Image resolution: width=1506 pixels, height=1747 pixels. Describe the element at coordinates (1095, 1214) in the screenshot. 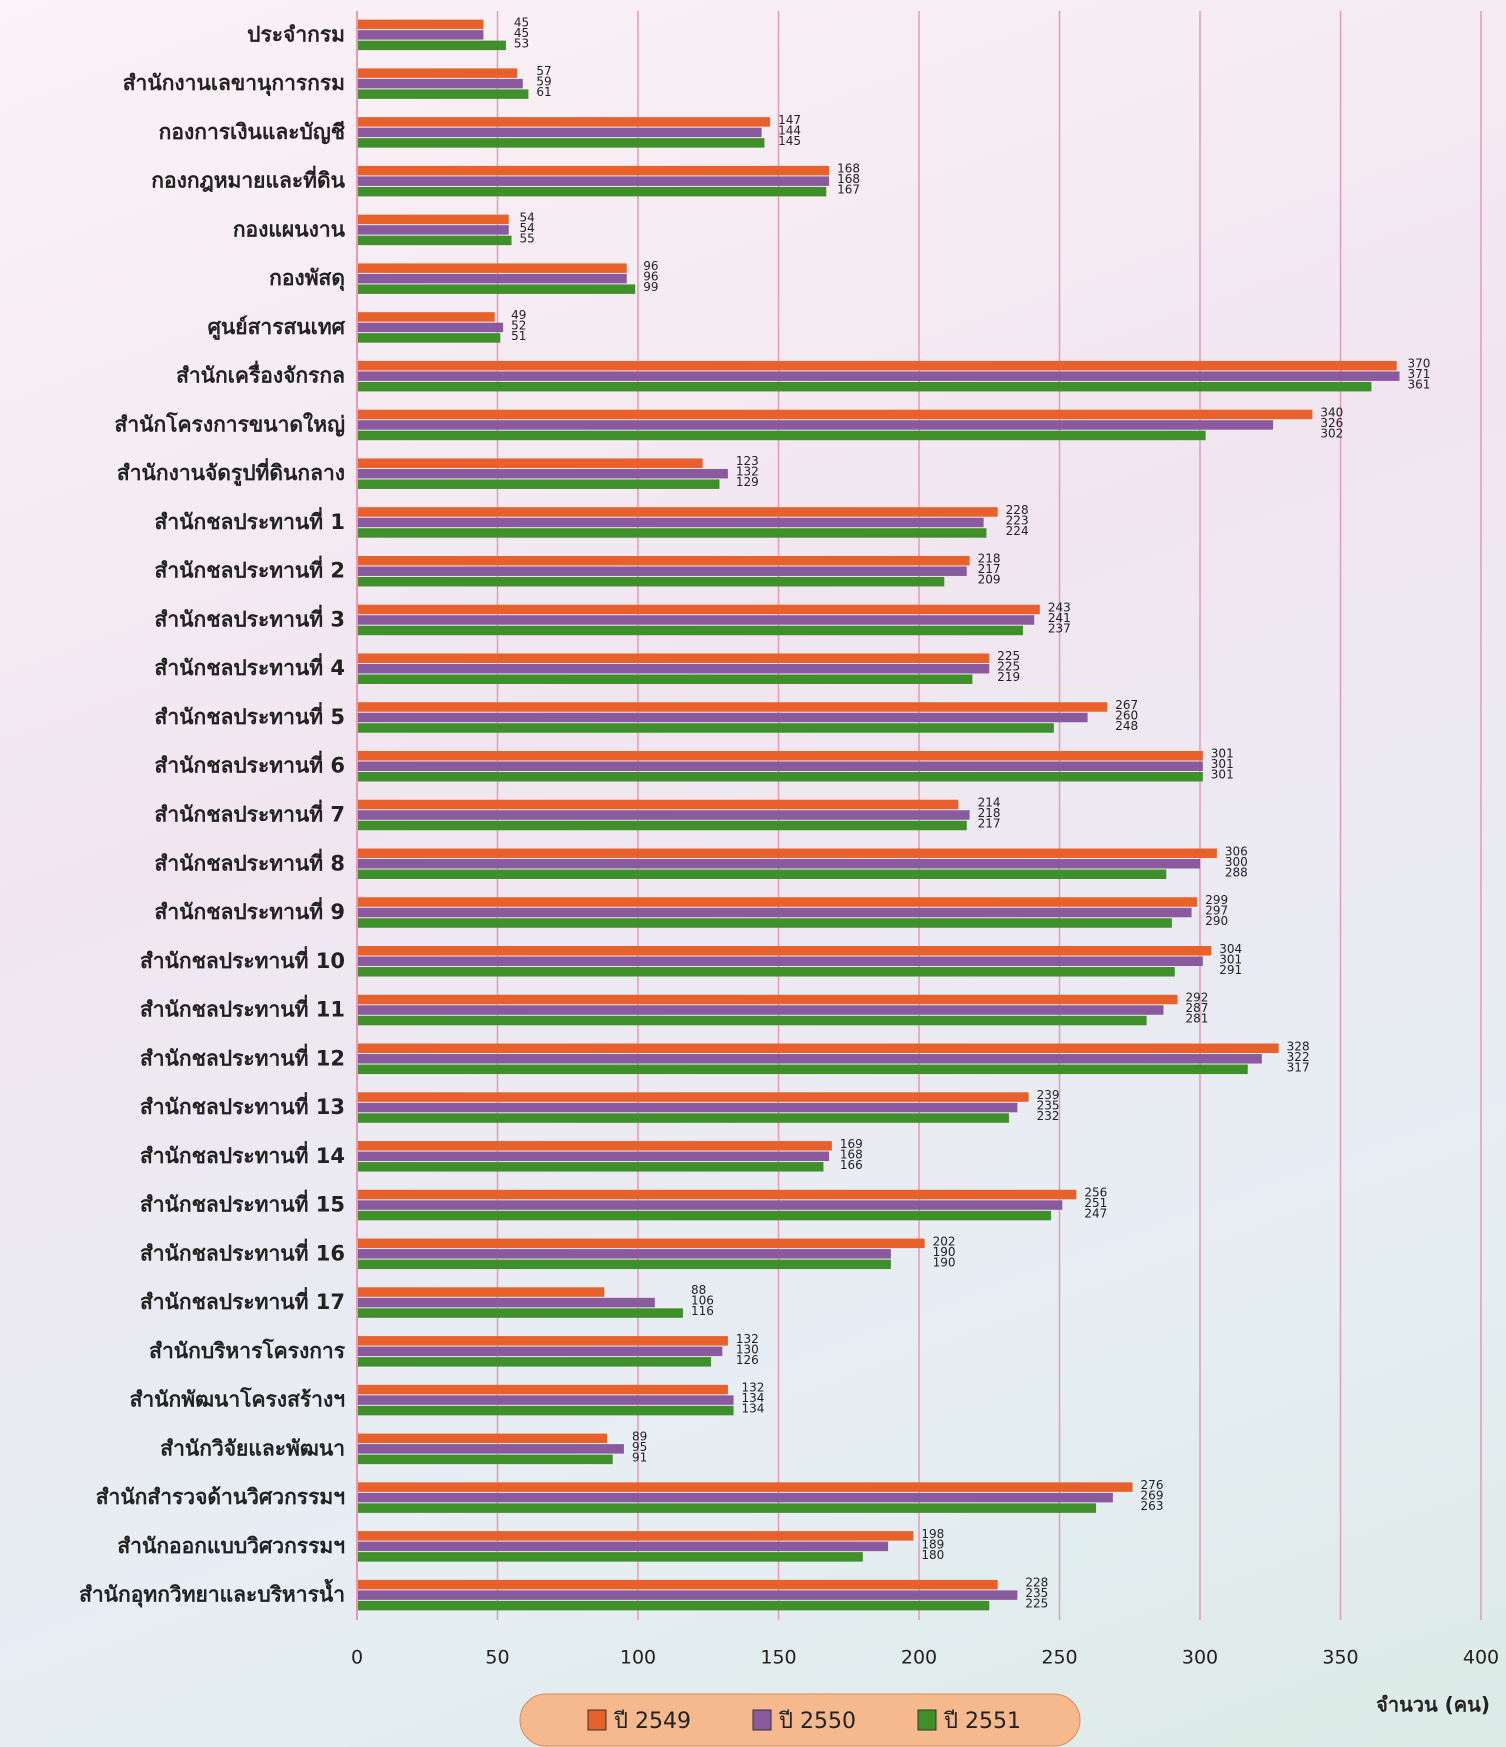

I see `value-label: 247` at that location.